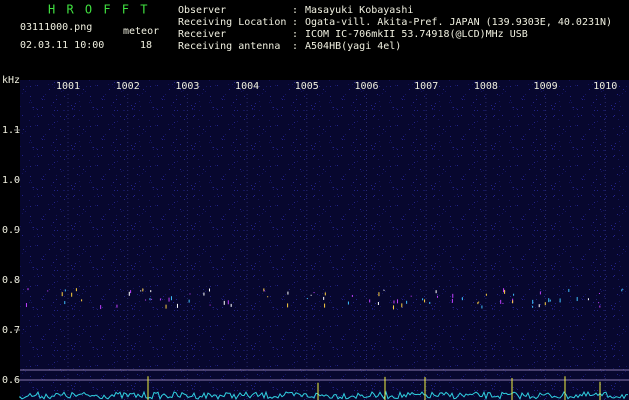 This screenshot has width=629, height=400. What do you see at coordinates (146, 45) in the screenshot?
I see `meteor-count: 18` at bounding box center [146, 45].